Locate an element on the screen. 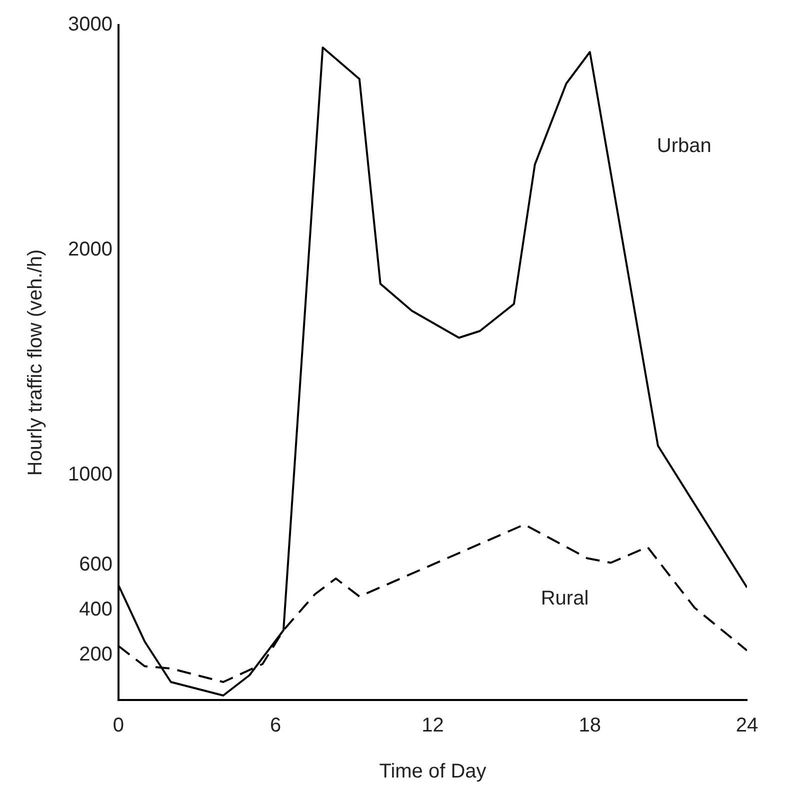  text: Urban is located at coordinates (684, 146).